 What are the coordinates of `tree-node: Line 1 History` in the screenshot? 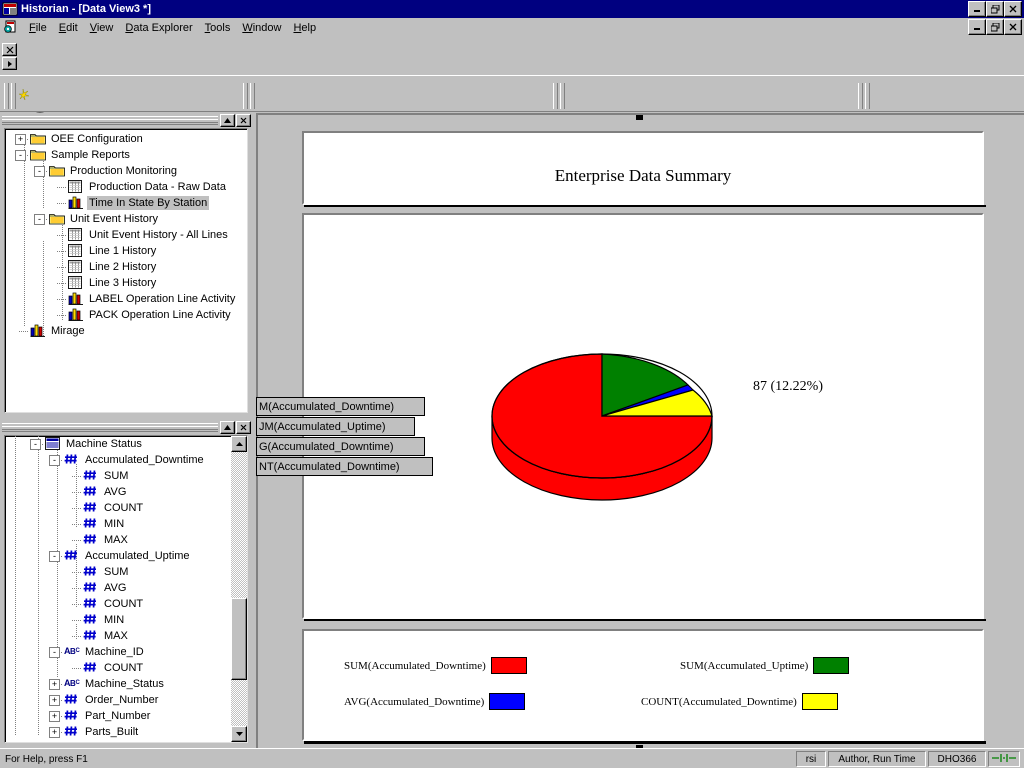 It's located at (113, 251).